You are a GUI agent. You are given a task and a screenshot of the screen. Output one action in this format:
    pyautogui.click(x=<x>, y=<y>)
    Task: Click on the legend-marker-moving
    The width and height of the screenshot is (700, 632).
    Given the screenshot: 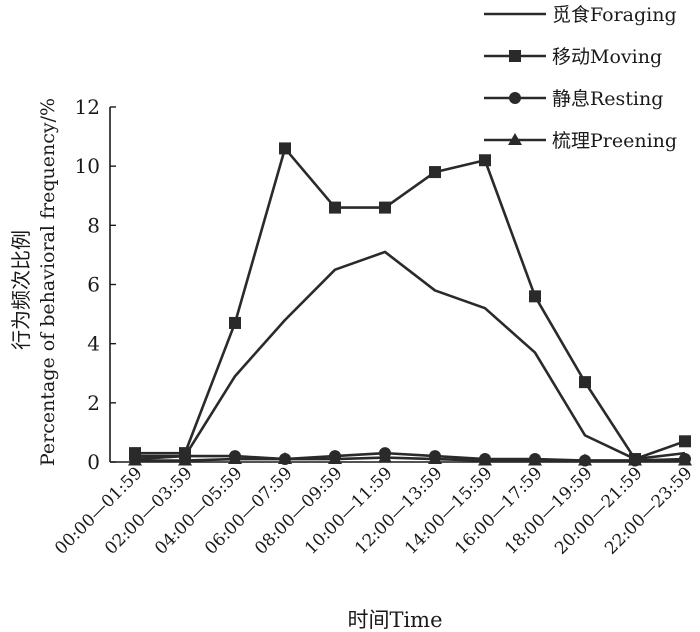 What is the action you would take?
    pyautogui.click(x=515, y=56)
    